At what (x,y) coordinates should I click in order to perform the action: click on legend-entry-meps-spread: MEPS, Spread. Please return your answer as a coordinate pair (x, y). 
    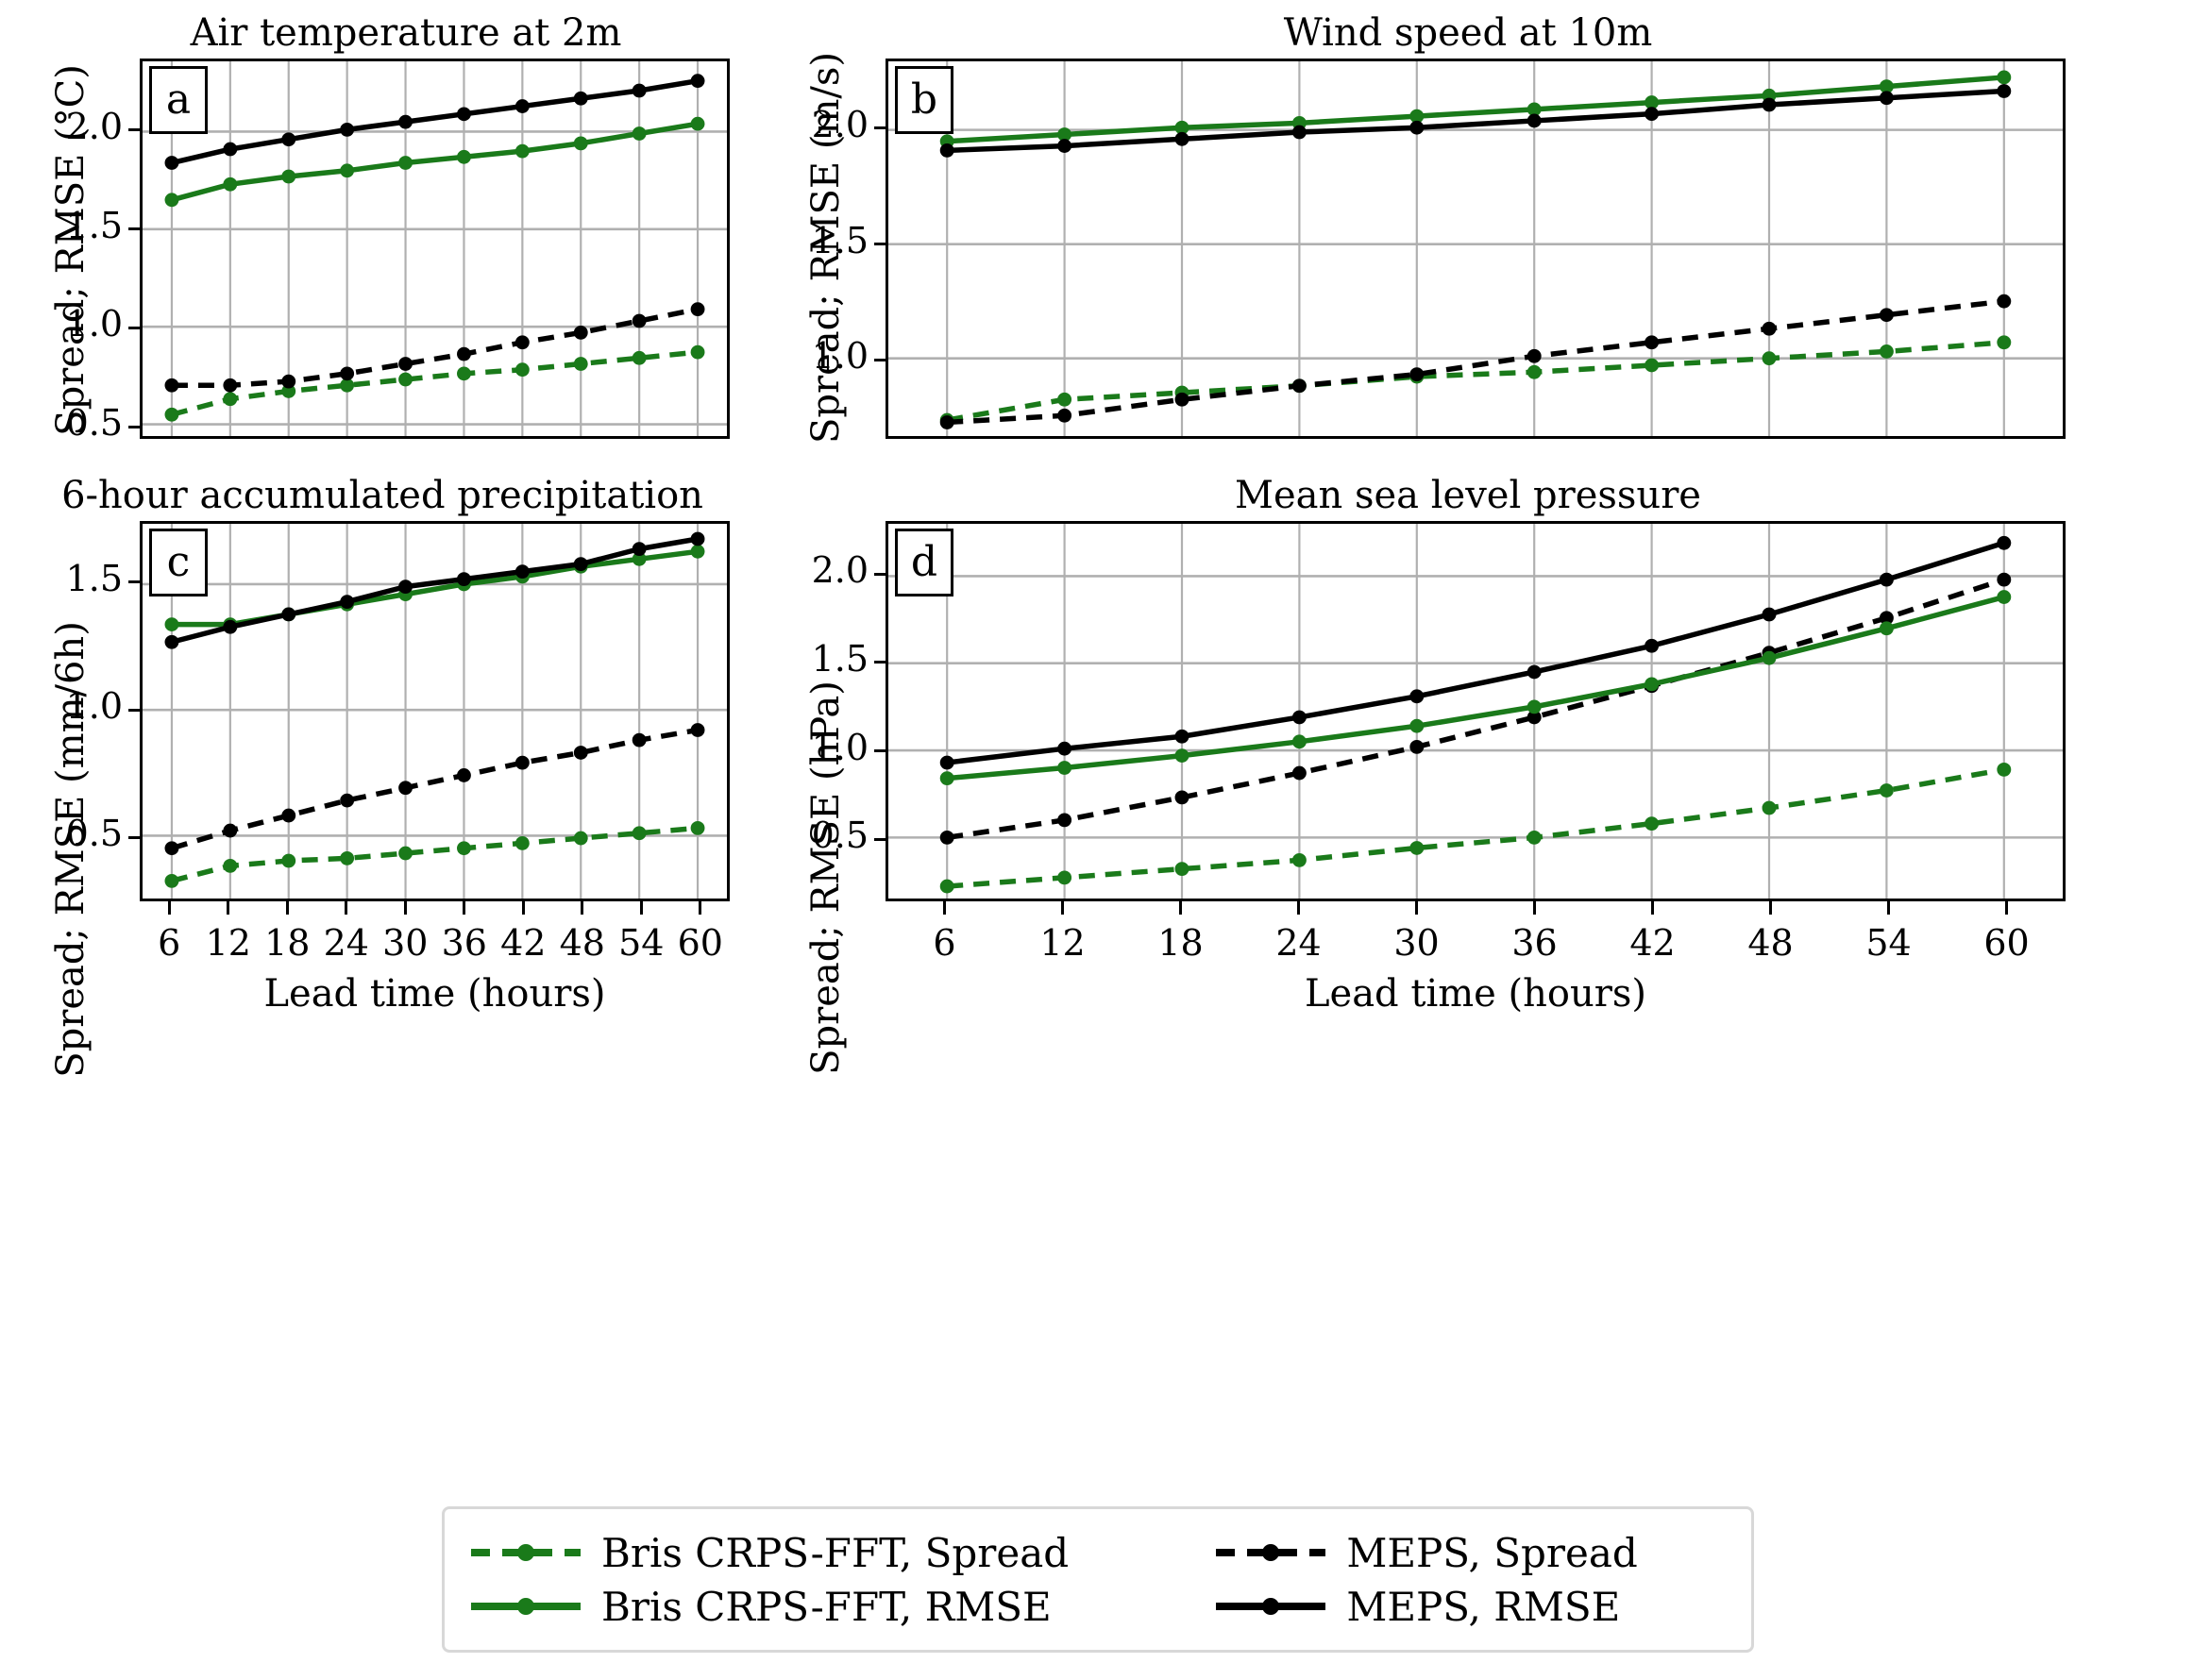
    Looking at the image, I should click on (1470, 1553).